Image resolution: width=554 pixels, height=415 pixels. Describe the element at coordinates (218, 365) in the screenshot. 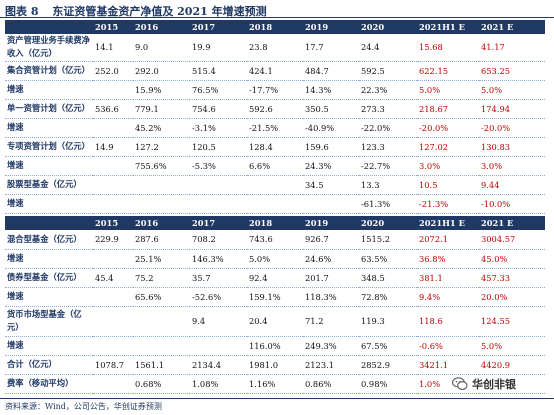

I see `table-cell: 2134.4` at that location.